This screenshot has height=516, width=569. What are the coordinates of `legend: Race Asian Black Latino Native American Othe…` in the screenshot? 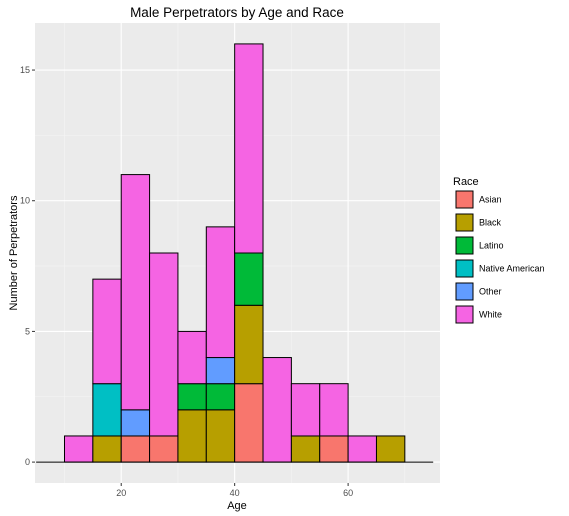 It's located at (499, 250).